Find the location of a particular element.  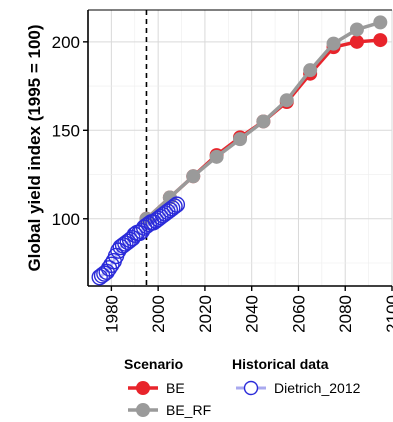

x-tick-label: 1980 is located at coordinates (111, 314).